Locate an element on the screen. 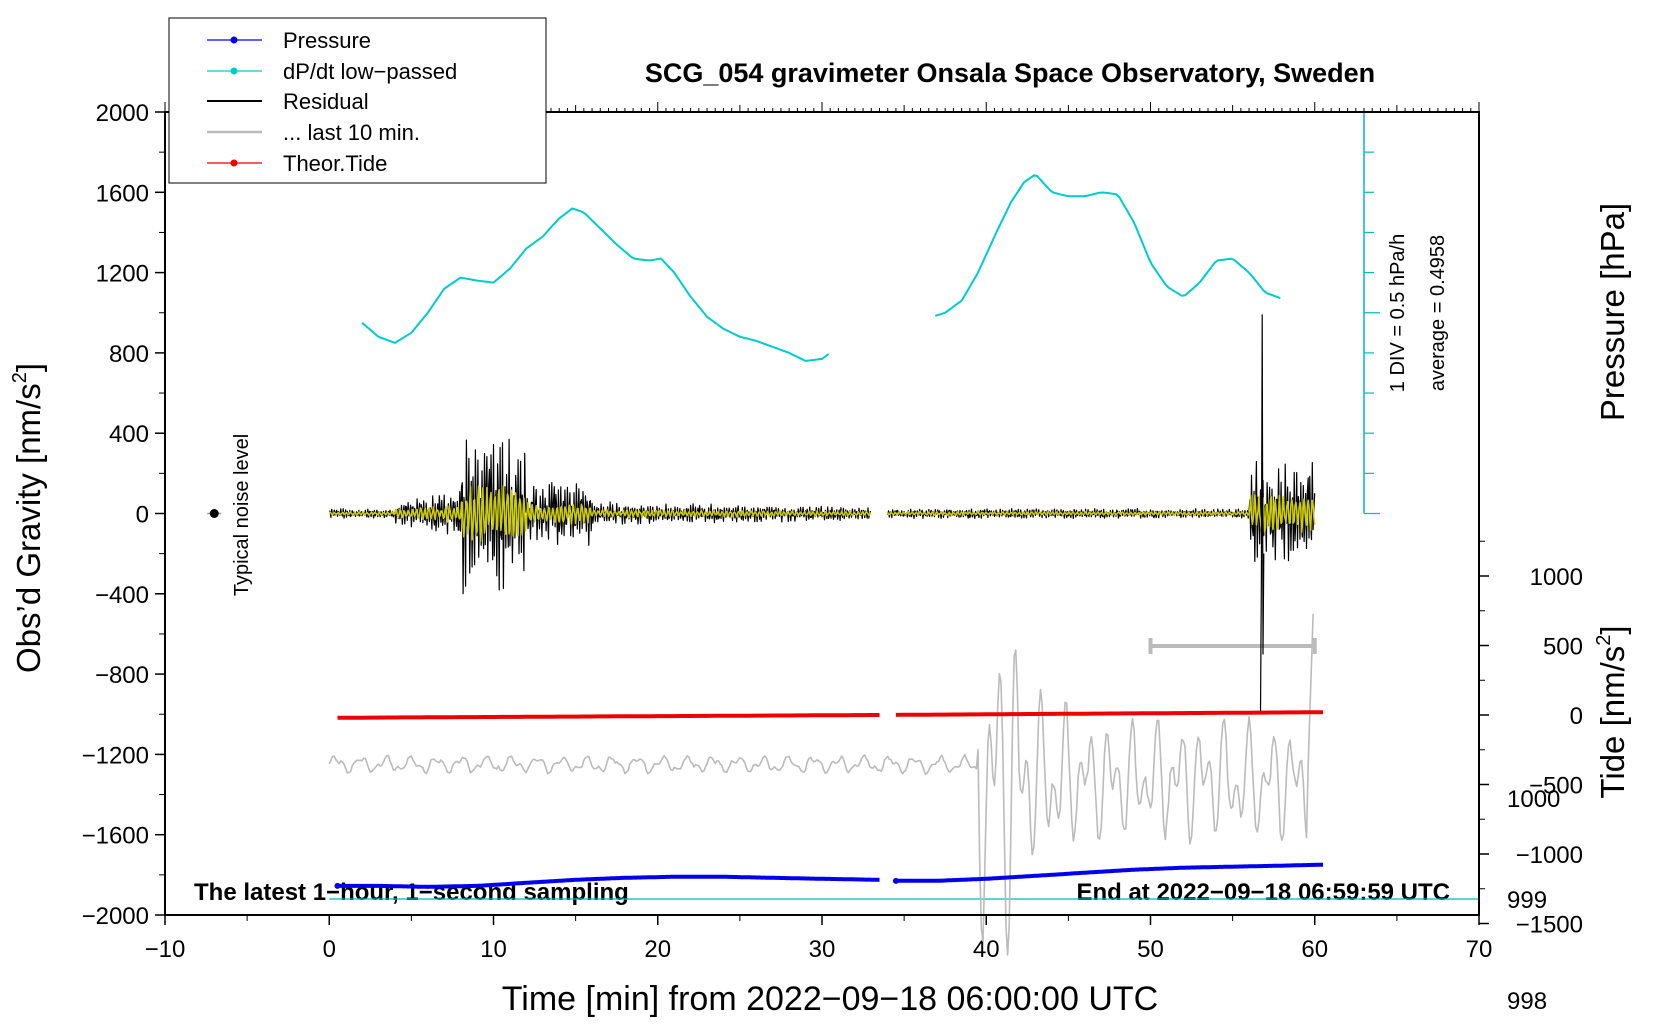  x-tick-label: −10 is located at coordinates (165, 949).